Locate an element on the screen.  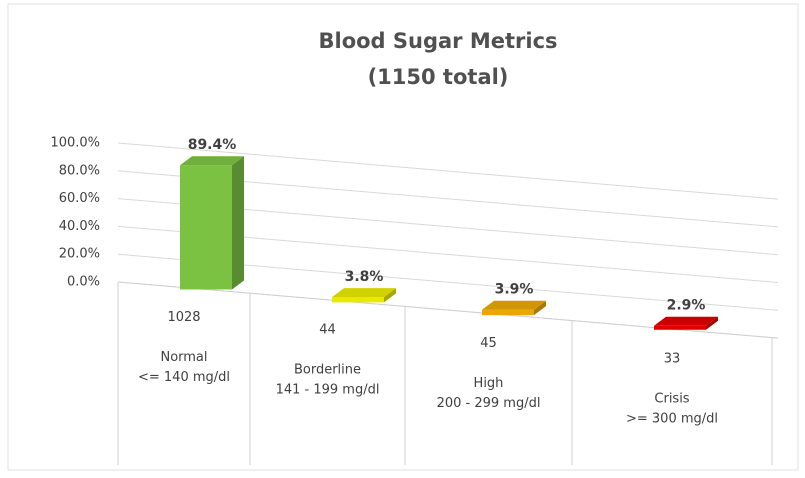
category-label: Crisis is located at coordinates (671, 399).